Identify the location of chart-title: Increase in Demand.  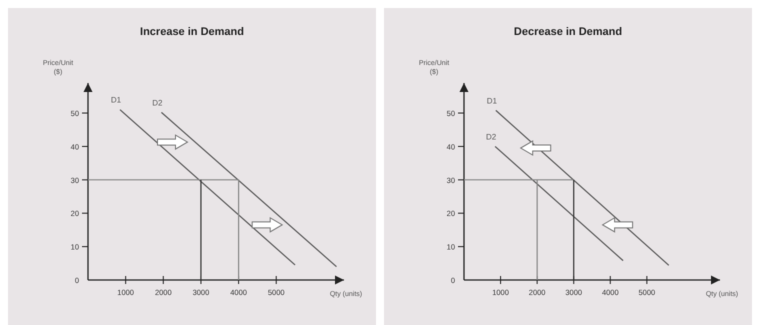
(192, 32).